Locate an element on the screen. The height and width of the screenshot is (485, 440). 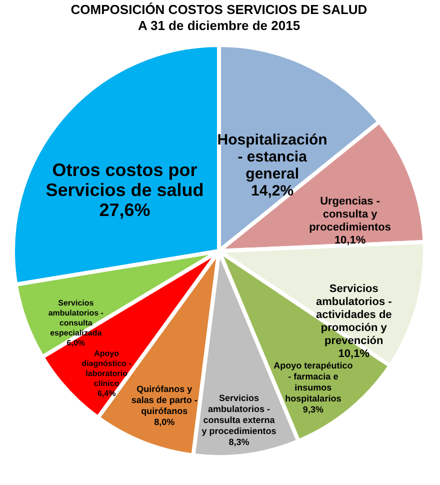
chart-subtitle: A 31 de diciembre de 2015 is located at coordinates (219, 25).